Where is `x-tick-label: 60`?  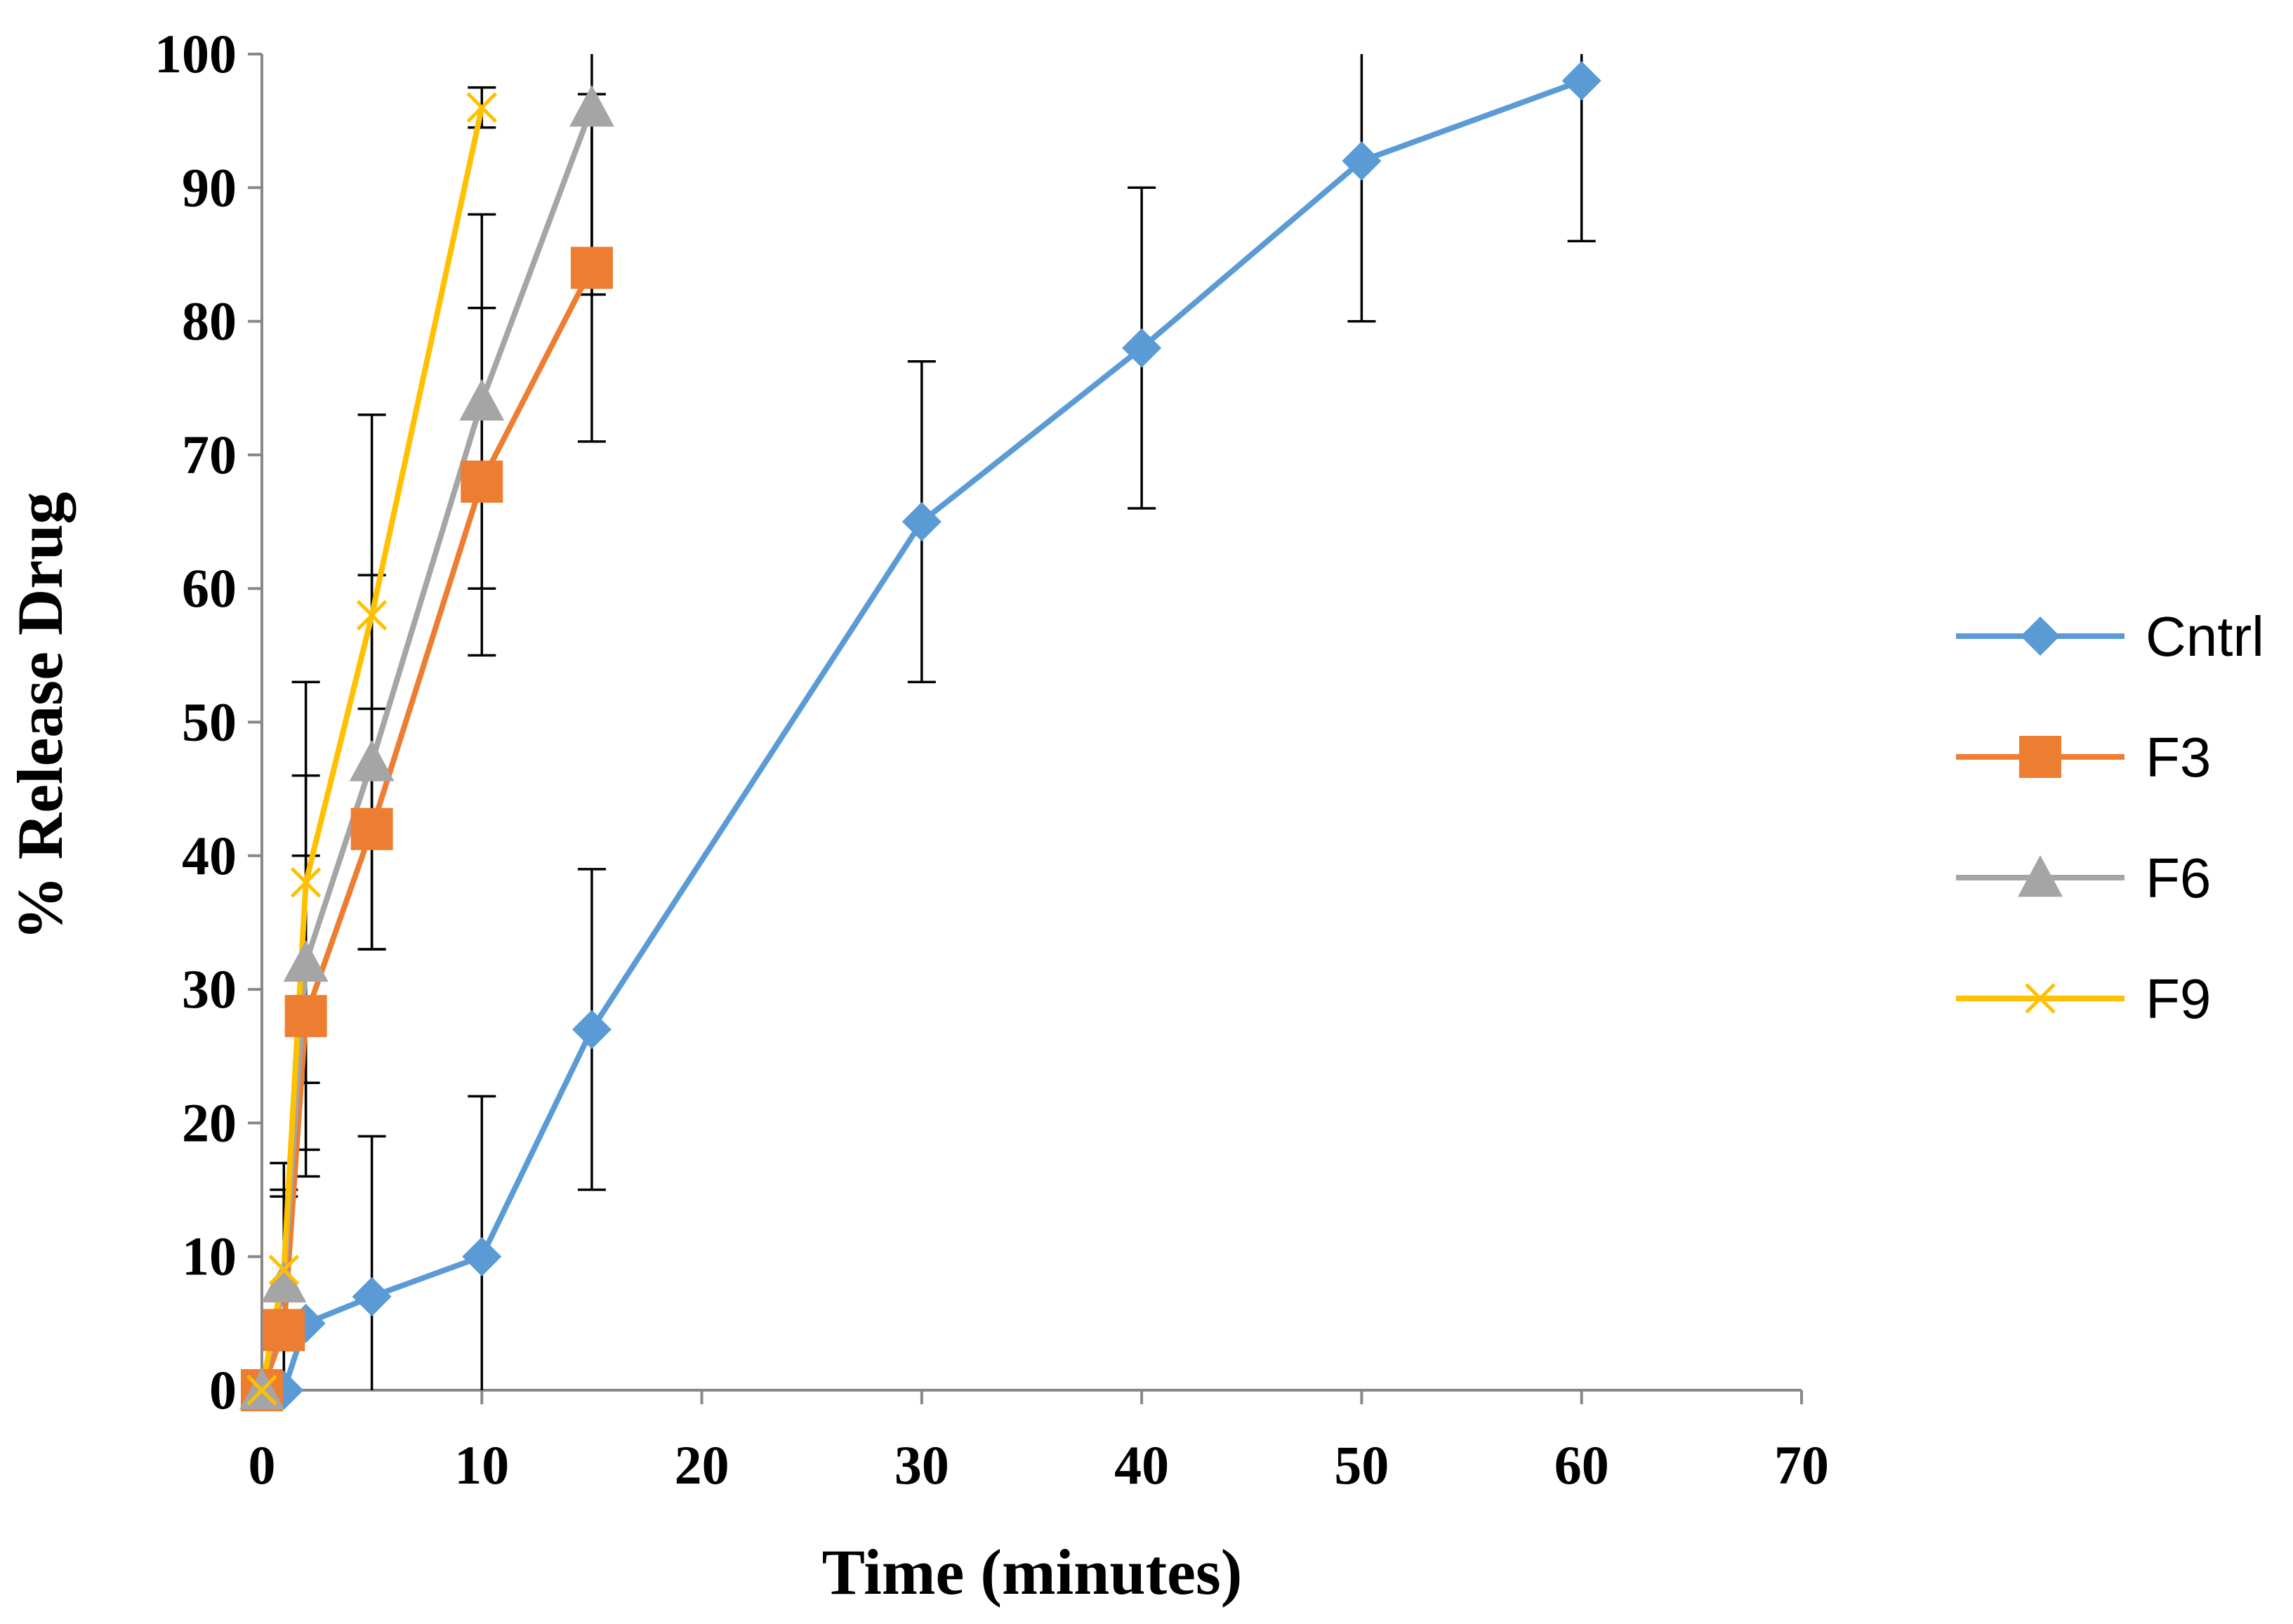 x-tick-label: 60 is located at coordinates (1581, 1465).